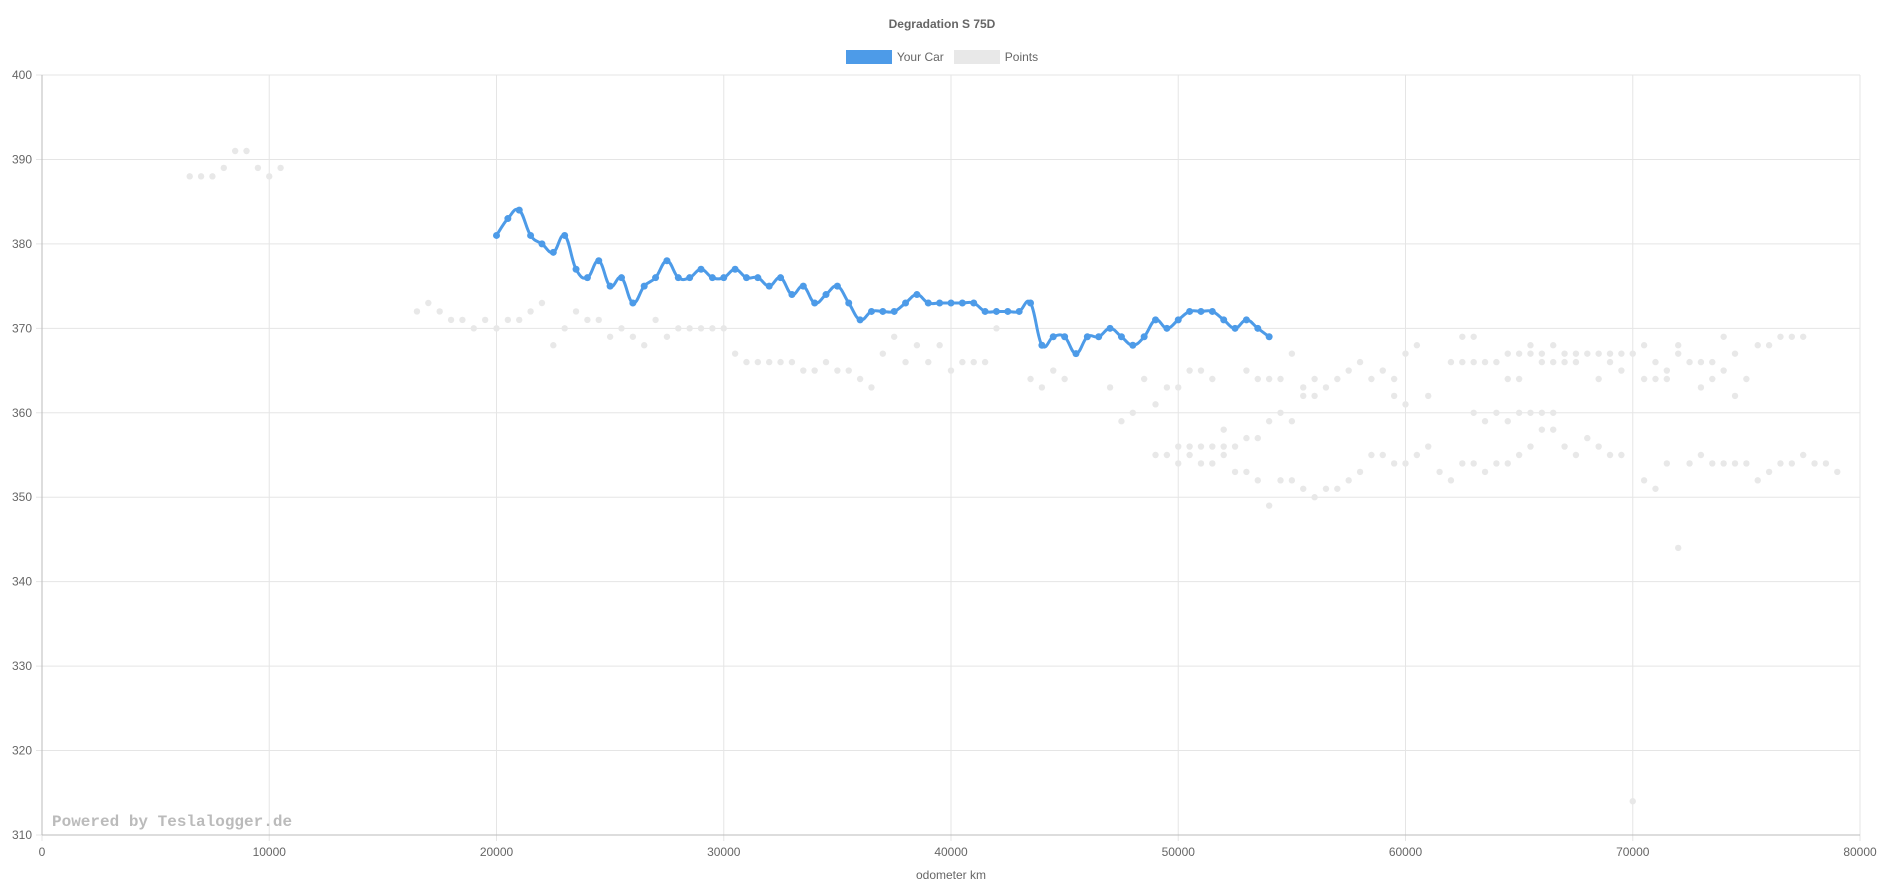 This screenshot has width=1884, height=879. What do you see at coordinates (22, 835) in the screenshot?
I see `y-tick-label: 310` at bounding box center [22, 835].